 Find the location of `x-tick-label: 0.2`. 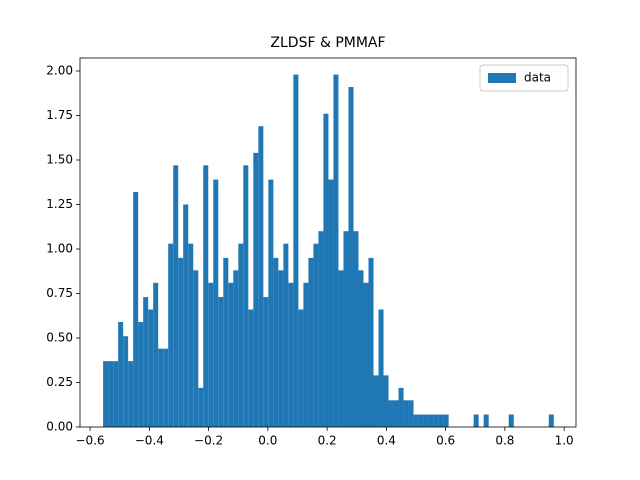

x-tick-label: 0.2 is located at coordinates (327, 441).